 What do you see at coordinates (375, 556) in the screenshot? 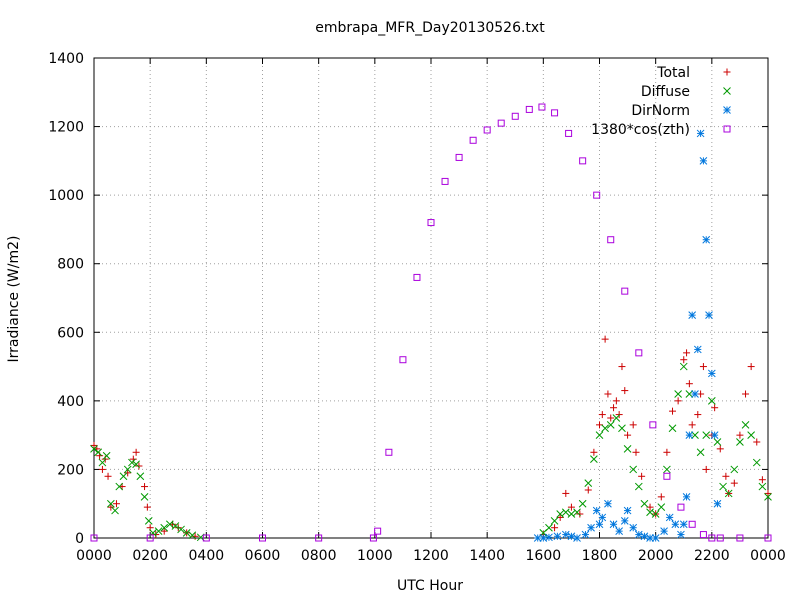
I see `x-tick-label: 1000` at bounding box center [375, 556].